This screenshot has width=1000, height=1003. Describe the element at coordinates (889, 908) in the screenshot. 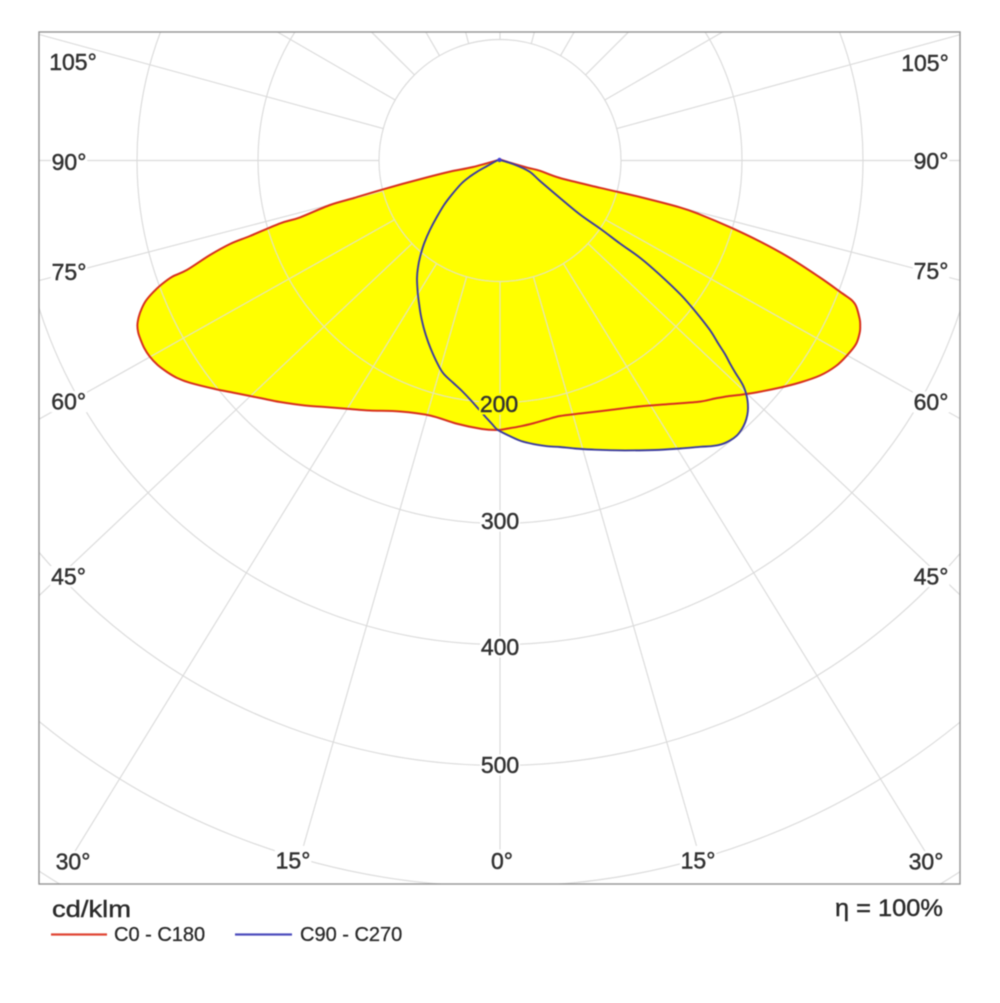

I see `svg-text: η = 100%` at that location.